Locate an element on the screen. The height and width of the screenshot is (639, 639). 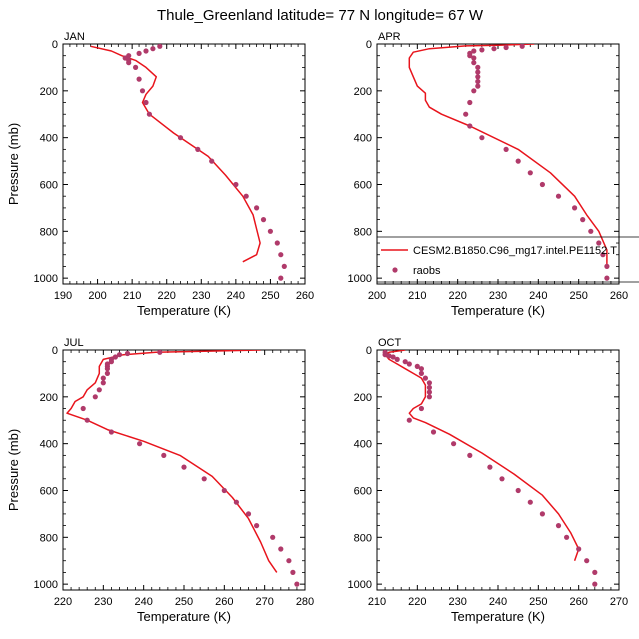
y-tick-label-jan: 200 is located at coordinates (49, 92).